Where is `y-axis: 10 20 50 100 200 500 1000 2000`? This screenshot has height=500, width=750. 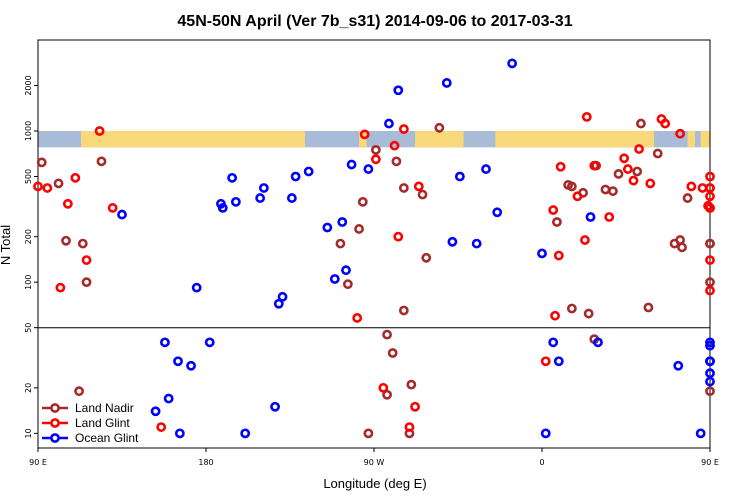 y-axis: 10 20 50 100 200 500 1000 2000 is located at coordinates (31, 256).